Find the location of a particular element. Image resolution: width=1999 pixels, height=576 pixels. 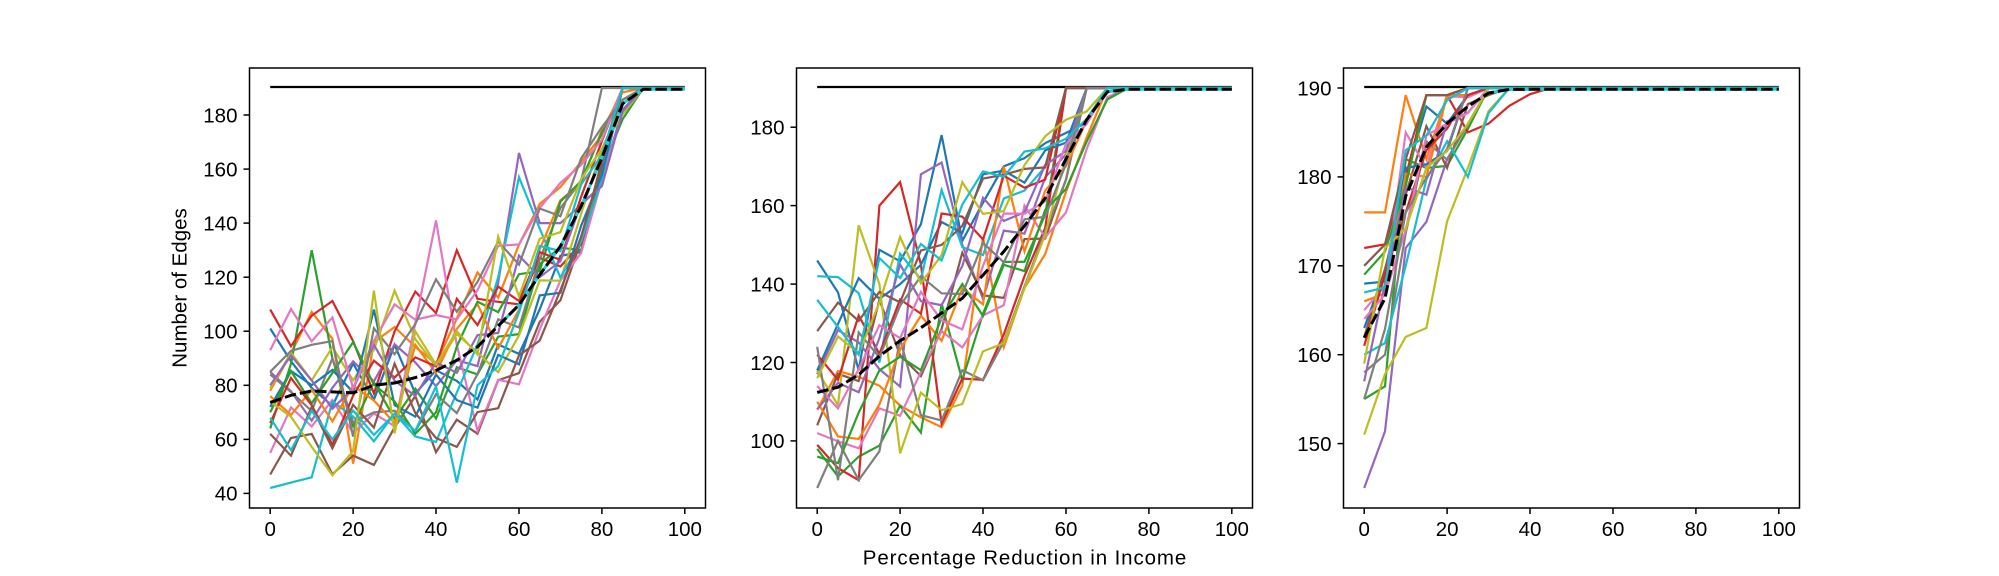

svg-text: 170 is located at coordinates (1314, 266).